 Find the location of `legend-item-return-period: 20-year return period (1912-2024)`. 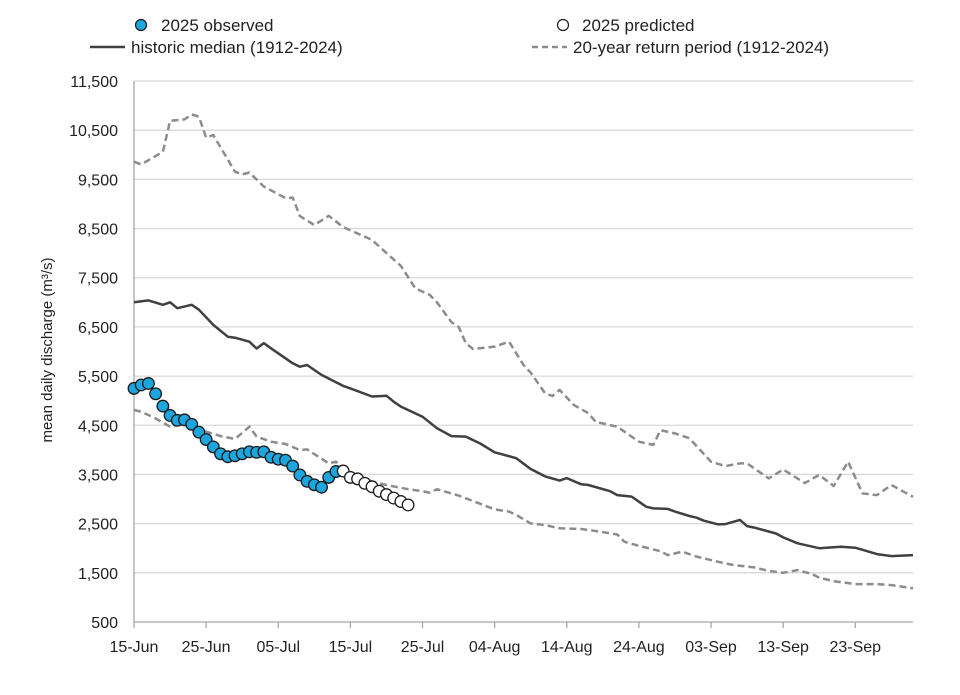

legend-item-return-period: 20-year return period (1912-2024) is located at coordinates (680, 47).